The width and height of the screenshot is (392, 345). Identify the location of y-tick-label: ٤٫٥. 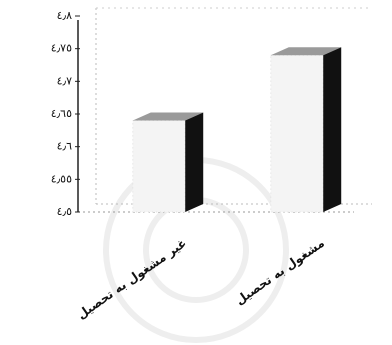
(64, 211).